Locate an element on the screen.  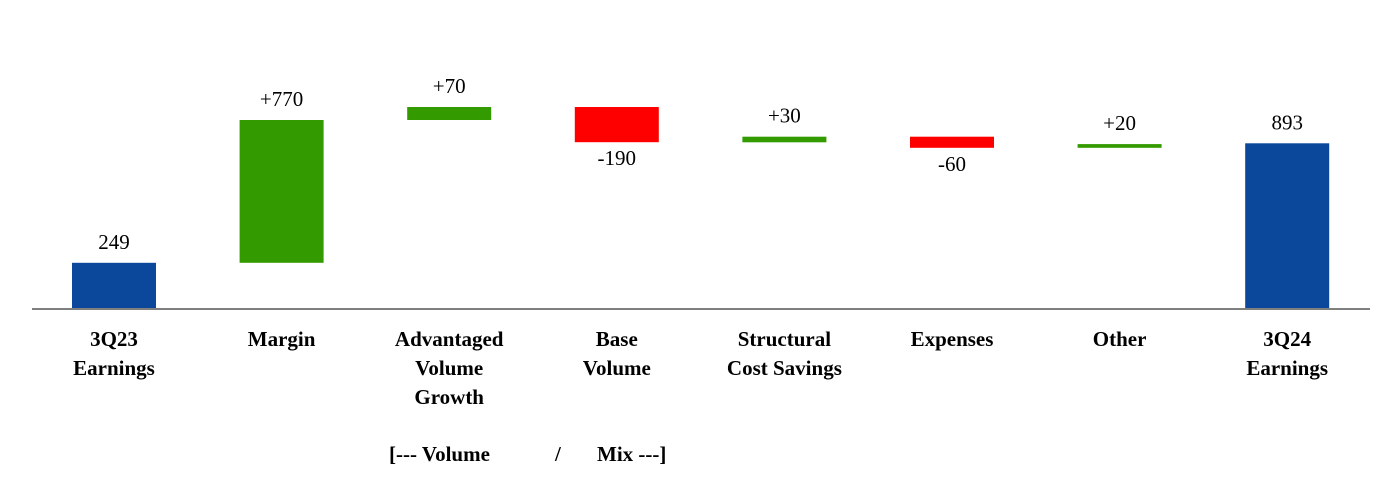
category-label-1-line-0: Margin is located at coordinates (282, 339).